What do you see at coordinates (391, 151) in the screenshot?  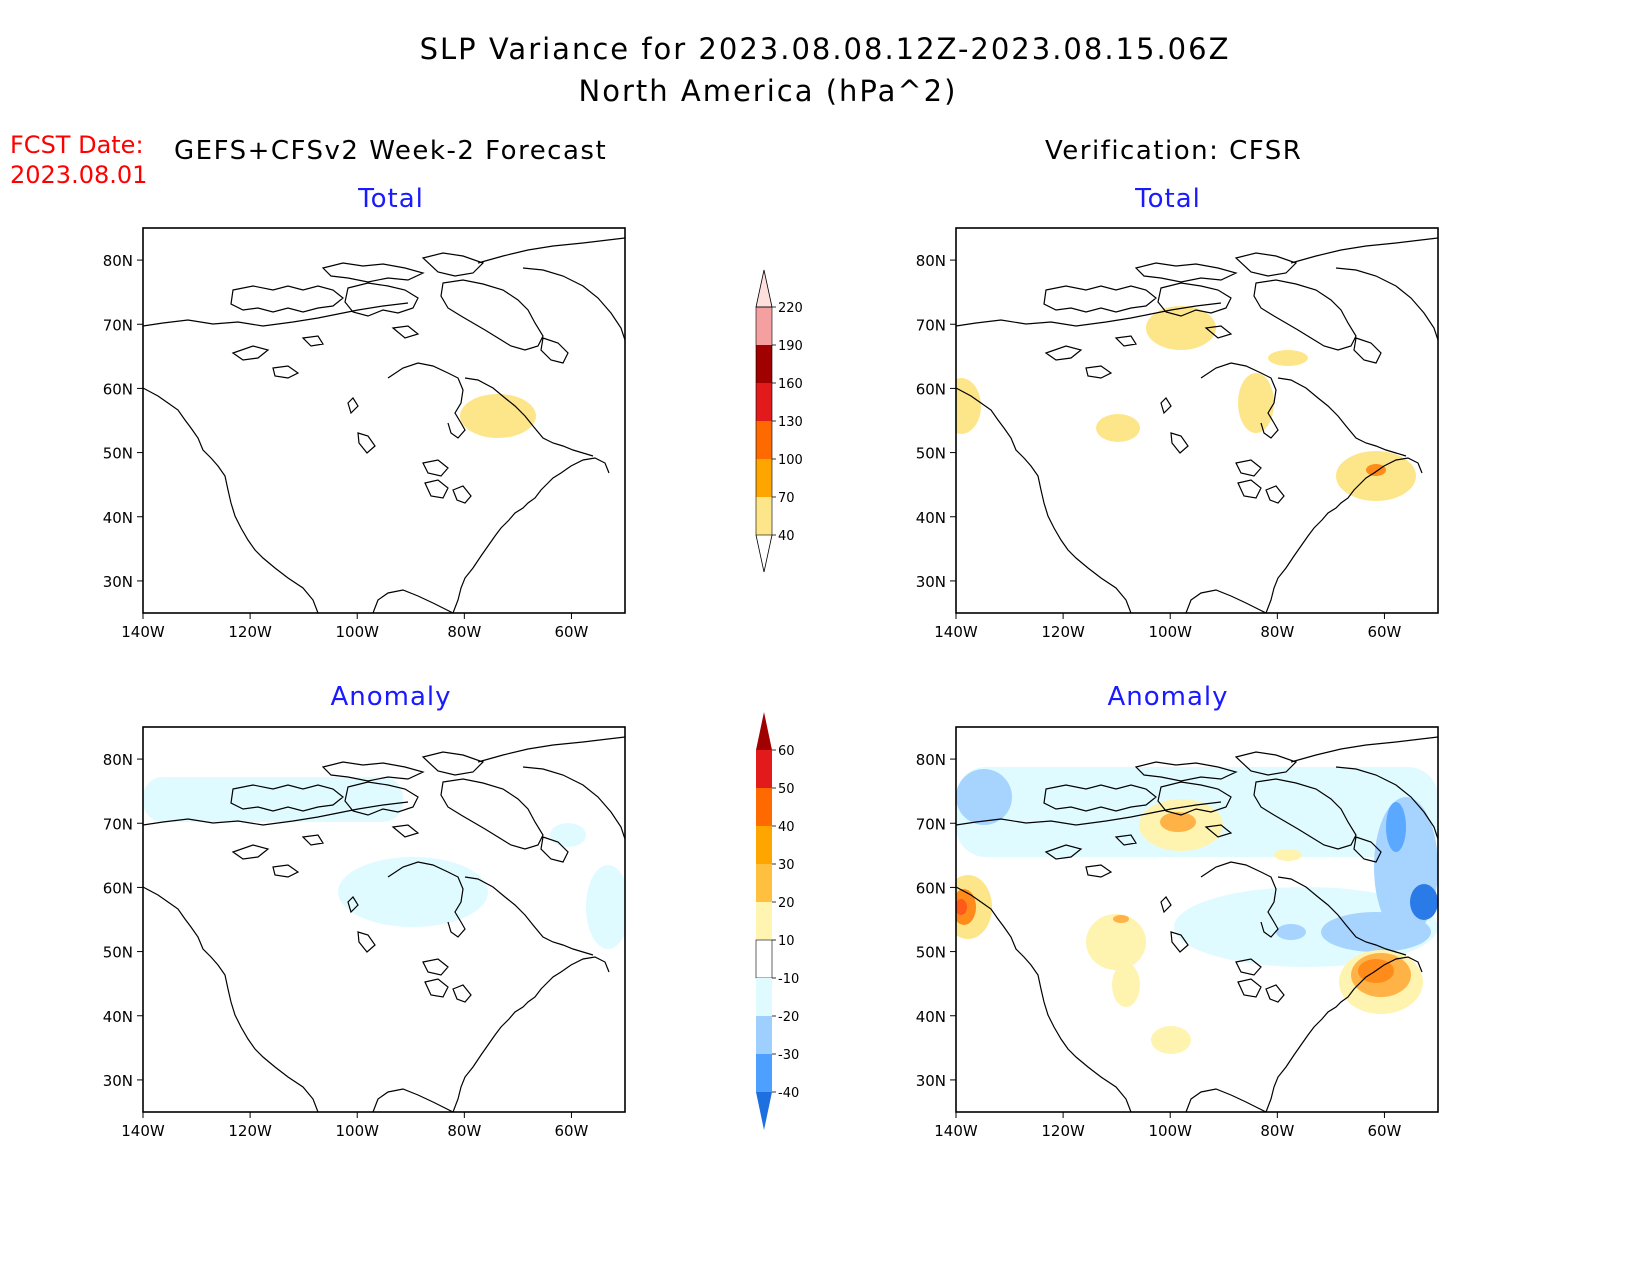 I see `forecast-header: GEFS+CFSv2 Week-2 Forecast` at bounding box center [391, 151].